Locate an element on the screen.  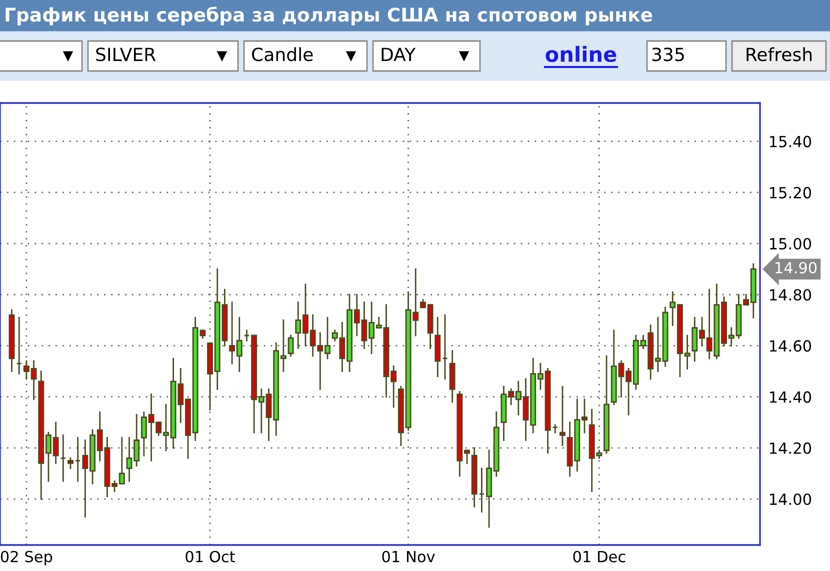
chart-title: График цены серебра за доллары США на спотовом рынке is located at coordinates (329, 16).